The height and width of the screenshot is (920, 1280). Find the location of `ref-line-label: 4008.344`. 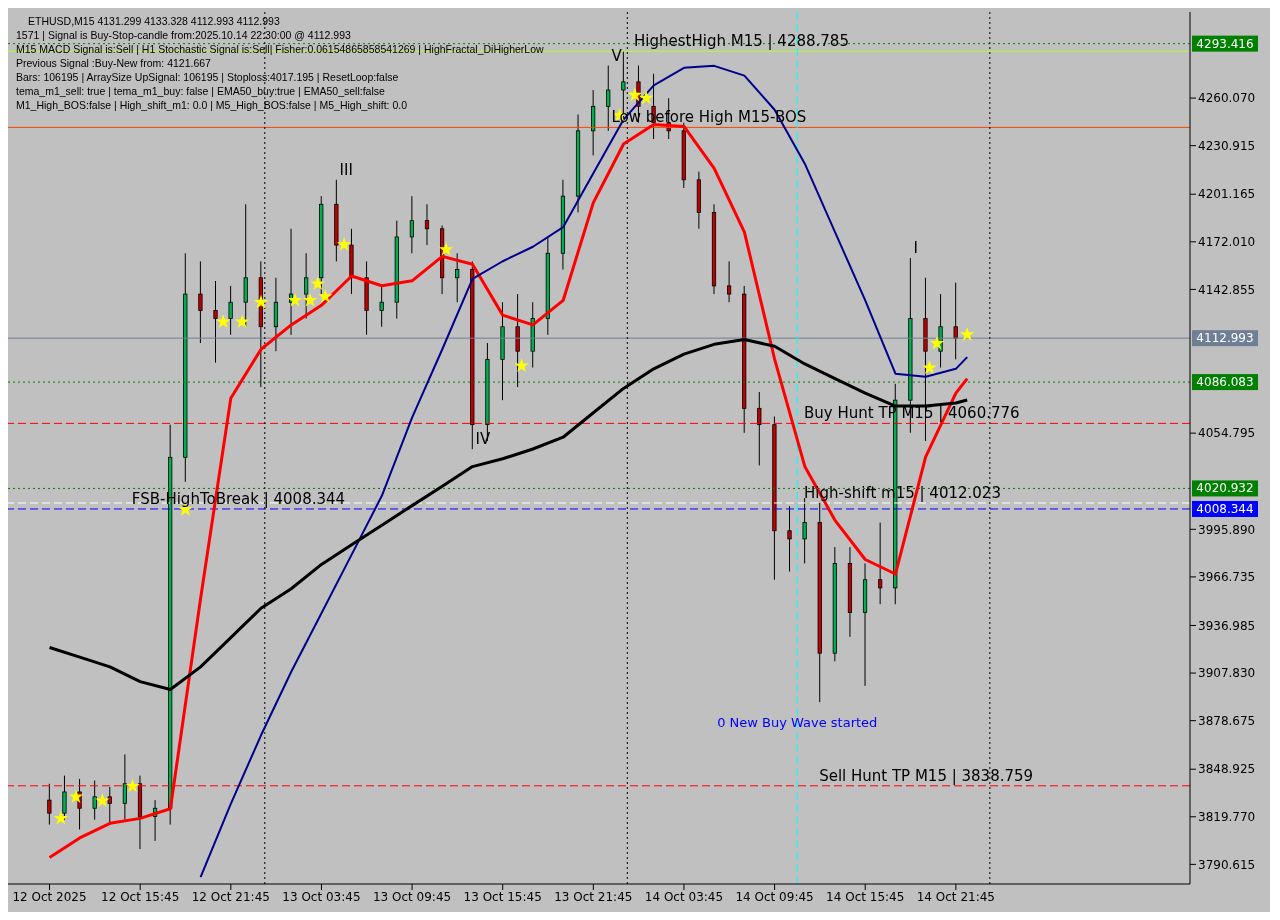

ref-line-label: 4008.344 is located at coordinates (1225, 508).